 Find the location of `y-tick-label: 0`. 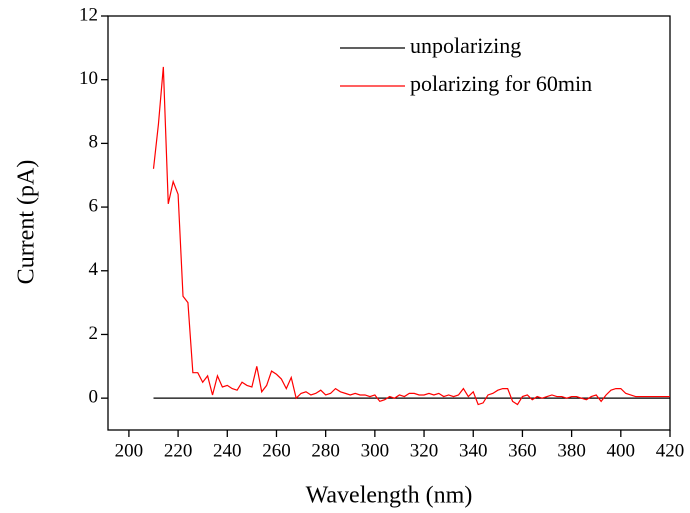

y-tick-label: 0 is located at coordinates (94, 397).